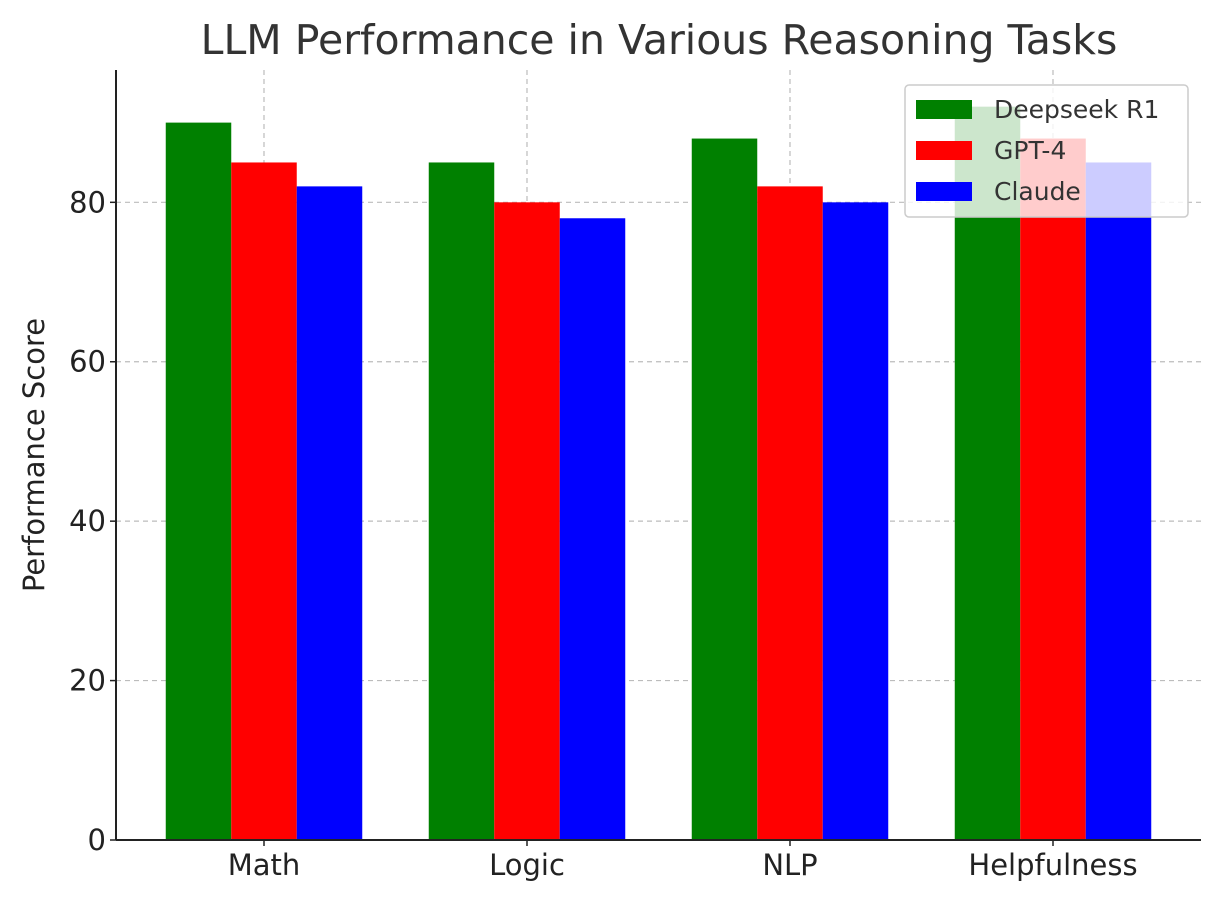 Image resolution: width=1221 pixels, height=903 pixels. What do you see at coordinates (1030, 150) in the screenshot?
I see `legend-label: GPT-4` at bounding box center [1030, 150].